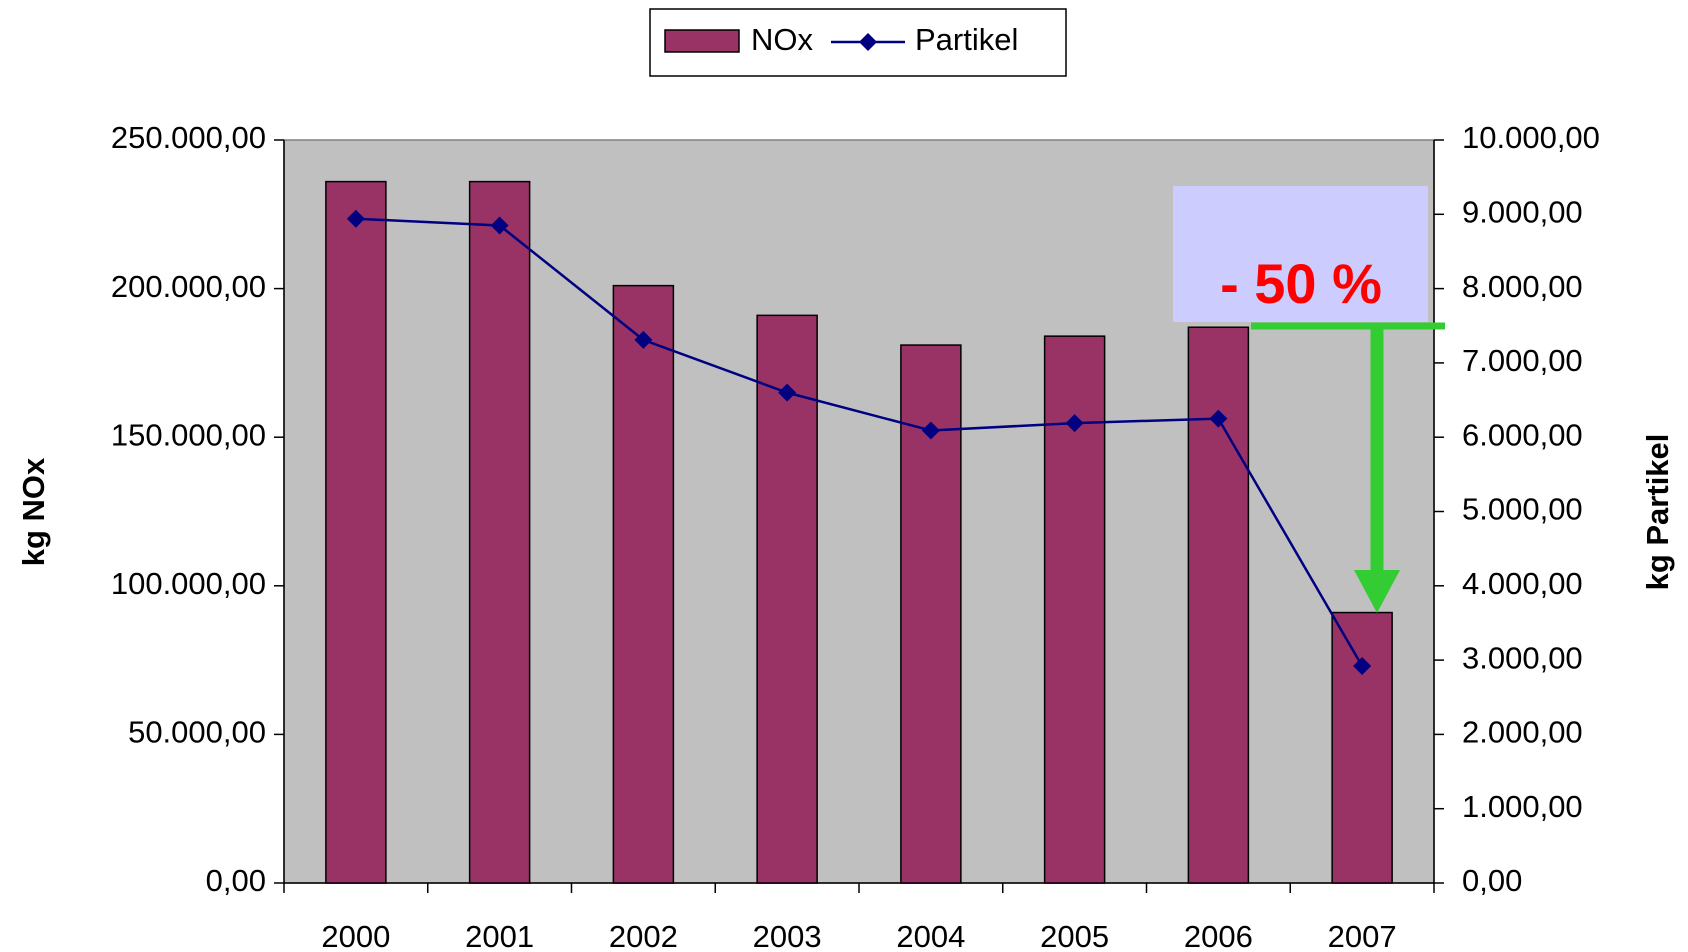 This screenshot has height=952, width=1688. What do you see at coordinates (1074, 935) in the screenshot?
I see `x-tick-label: 2005` at bounding box center [1074, 935].